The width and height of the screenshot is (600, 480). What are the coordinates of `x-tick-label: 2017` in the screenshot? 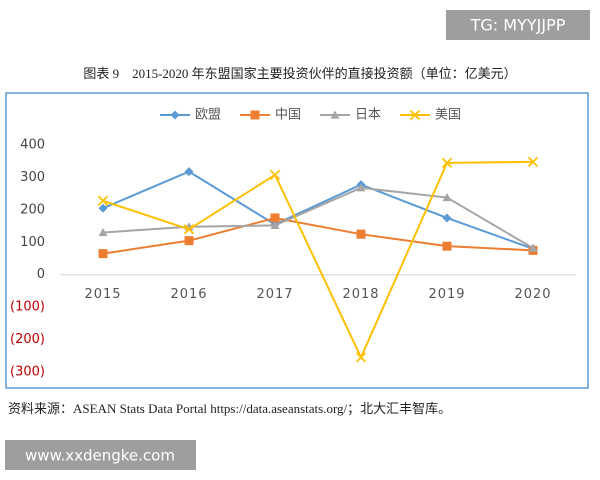 It's located at (274, 294).